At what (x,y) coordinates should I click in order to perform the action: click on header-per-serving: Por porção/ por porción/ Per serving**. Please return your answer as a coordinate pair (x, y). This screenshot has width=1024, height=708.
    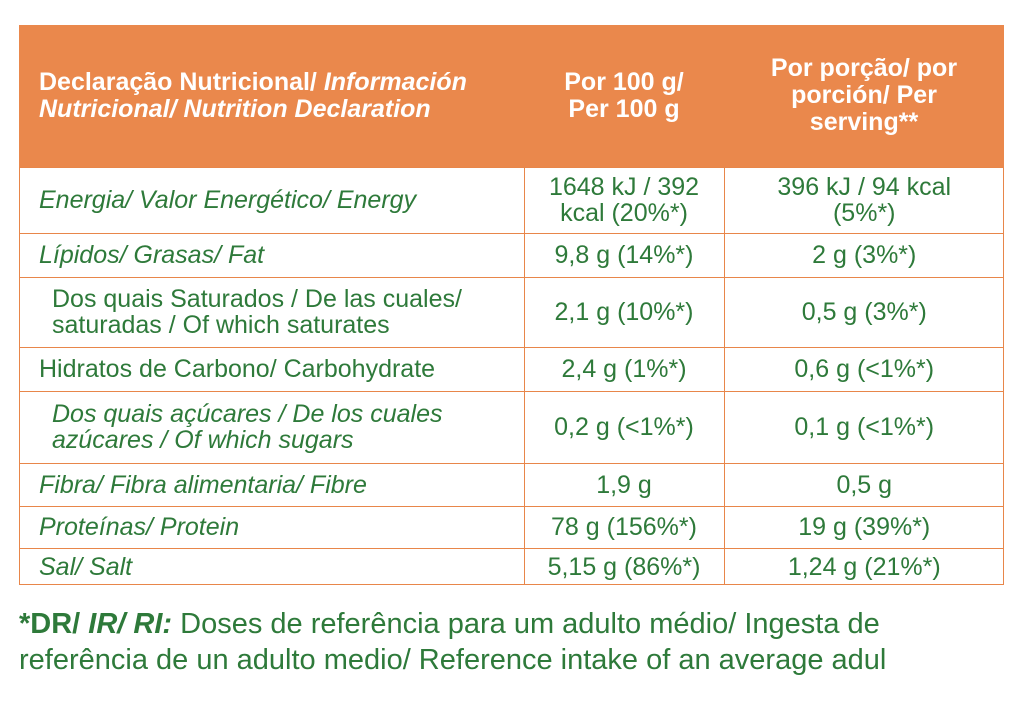
    Looking at the image, I should click on (864, 96).